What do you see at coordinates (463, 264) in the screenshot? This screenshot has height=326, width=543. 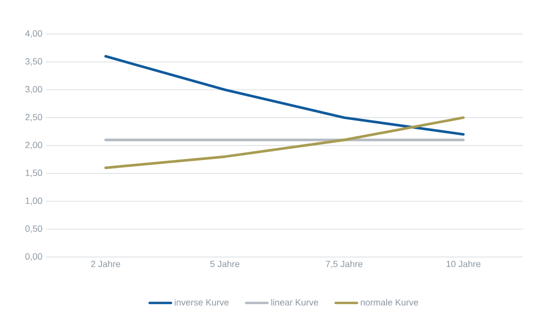 I see `x-tick-label: 10 Jahre` at bounding box center [463, 264].